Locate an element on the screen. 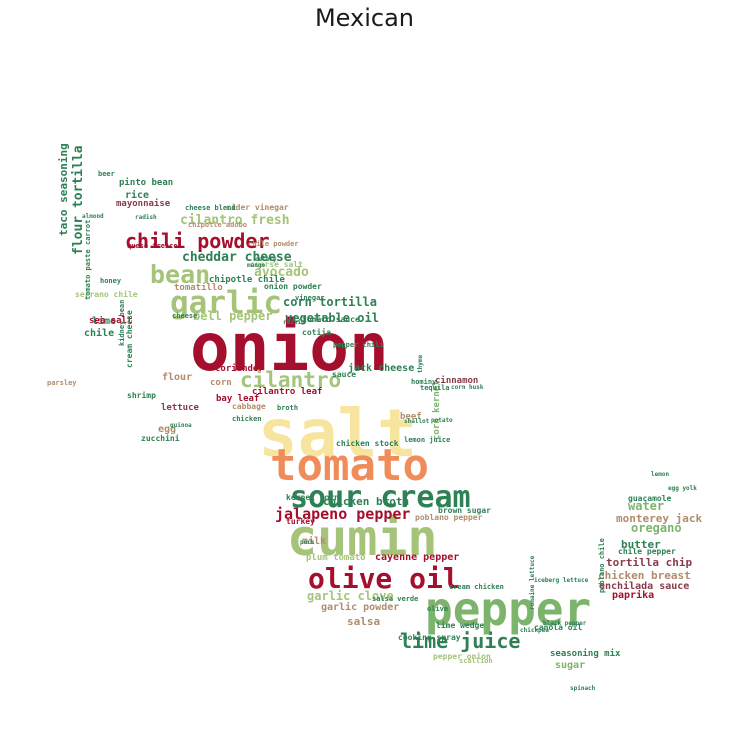 The width and height of the screenshot is (729, 729). cloud-word: salsa is located at coordinates (363, 621).